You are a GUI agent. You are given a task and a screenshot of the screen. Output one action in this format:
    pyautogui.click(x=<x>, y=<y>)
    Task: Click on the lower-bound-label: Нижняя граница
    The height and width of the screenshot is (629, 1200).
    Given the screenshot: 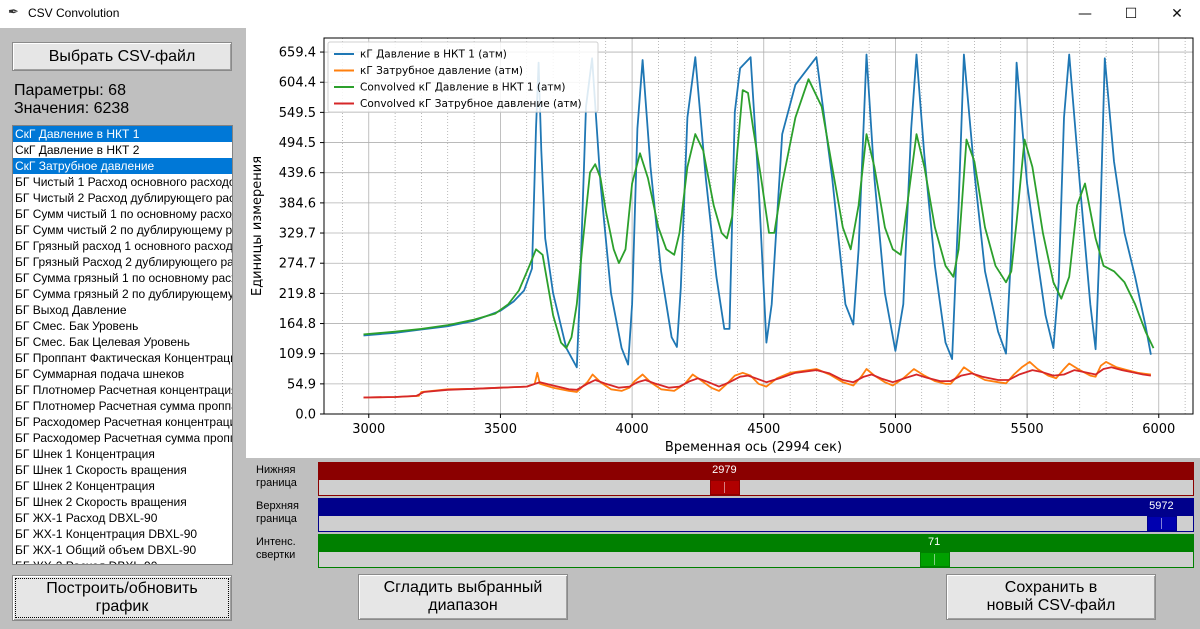 What is the action you would take?
    pyautogui.click(x=276, y=477)
    